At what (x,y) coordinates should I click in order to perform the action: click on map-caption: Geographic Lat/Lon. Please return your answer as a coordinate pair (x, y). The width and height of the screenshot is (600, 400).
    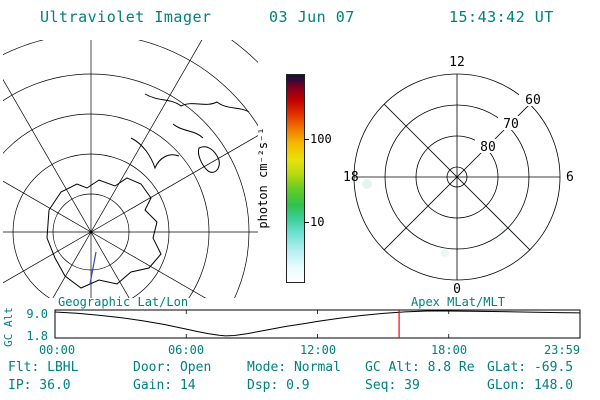
    Looking at the image, I should click on (123, 302).